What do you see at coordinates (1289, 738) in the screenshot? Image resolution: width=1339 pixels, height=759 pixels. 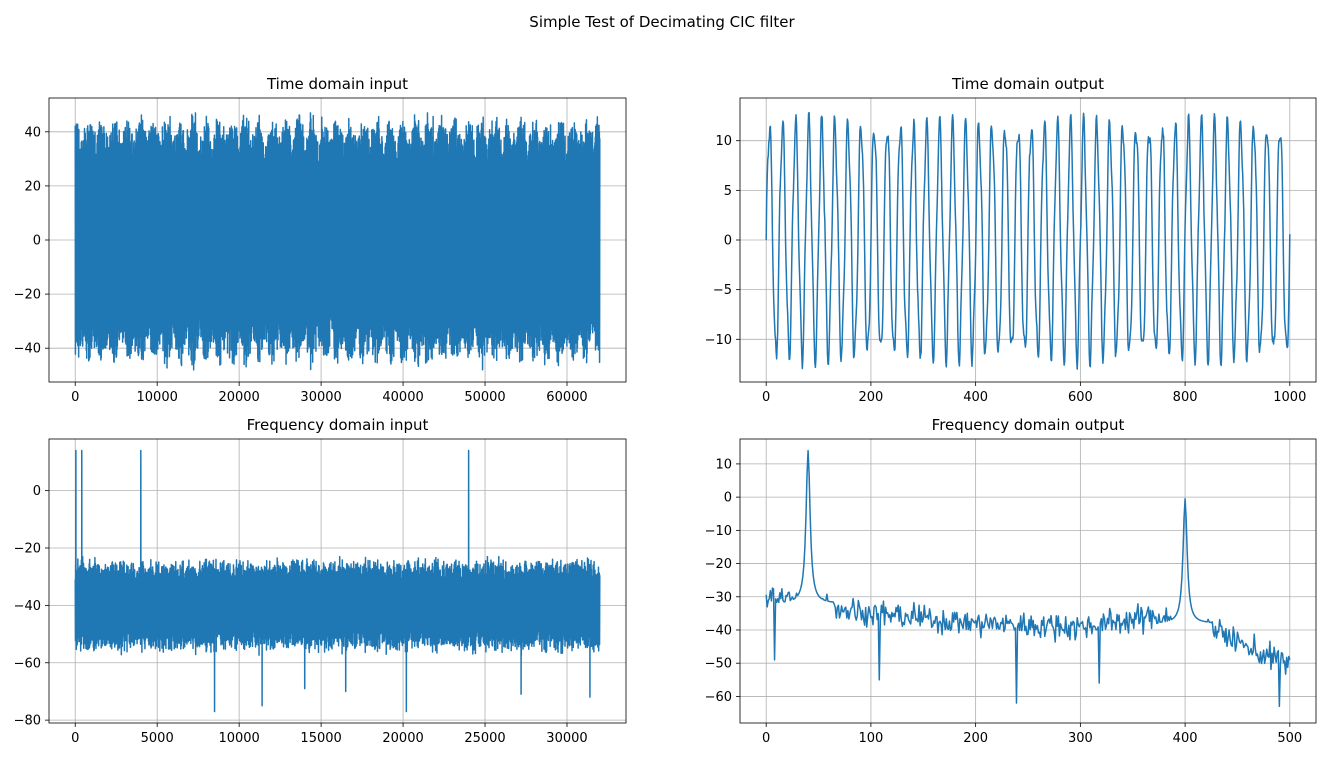 I see `x-tick-label: 500` at bounding box center [1289, 738].